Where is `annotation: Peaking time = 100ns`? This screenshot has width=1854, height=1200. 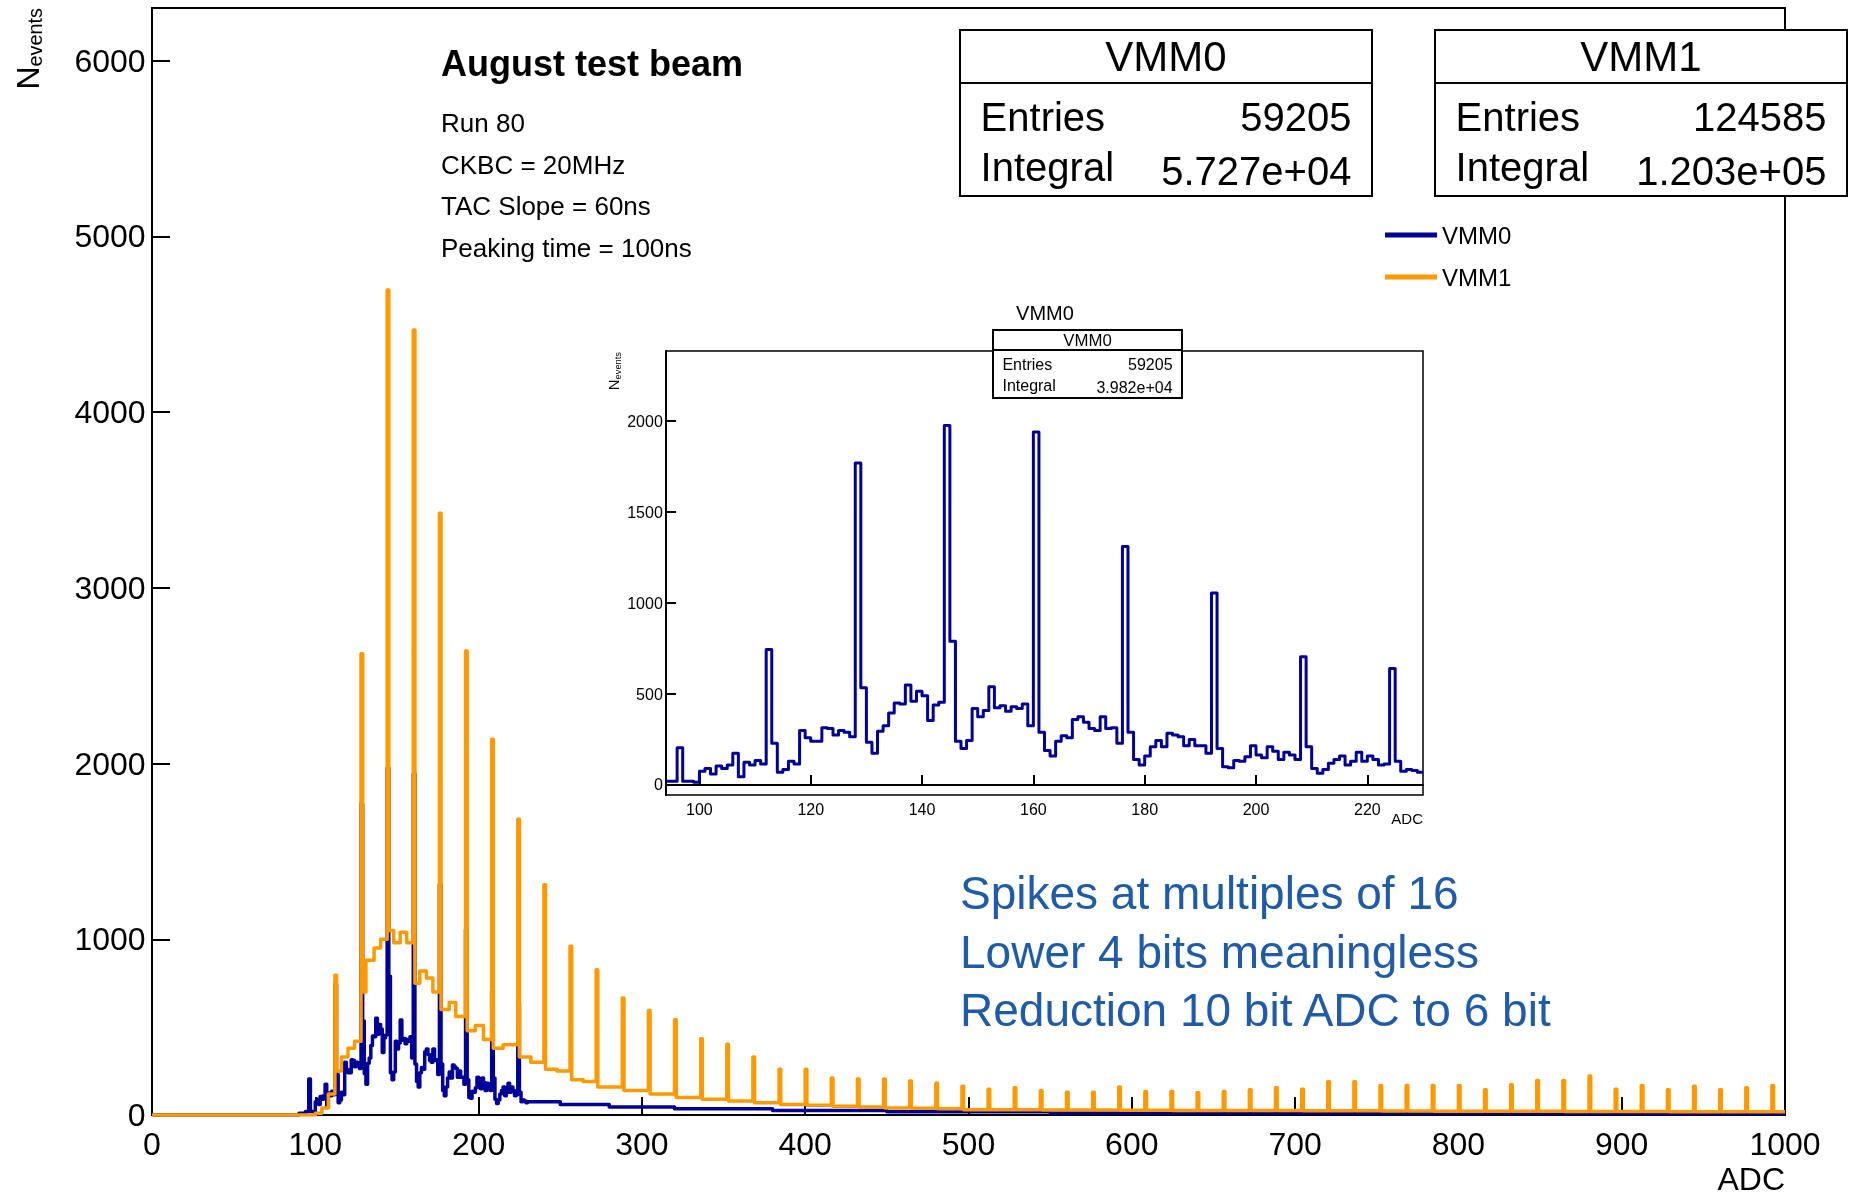
annotation: Peaking time = 100ns is located at coordinates (566, 247).